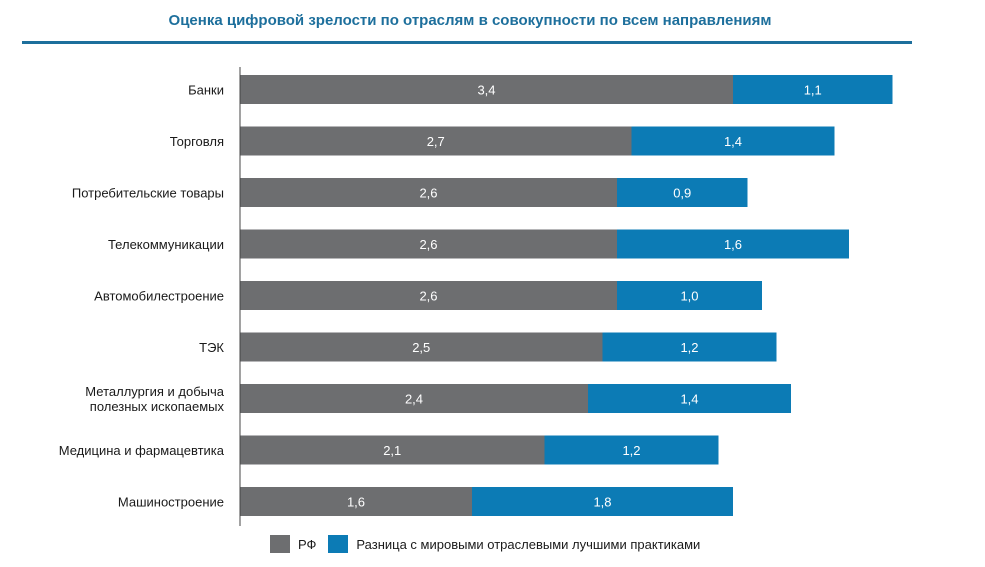 The height and width of the screenshot is (567, 985). I want to click on category-label: ТЭК, so click(211, 347).